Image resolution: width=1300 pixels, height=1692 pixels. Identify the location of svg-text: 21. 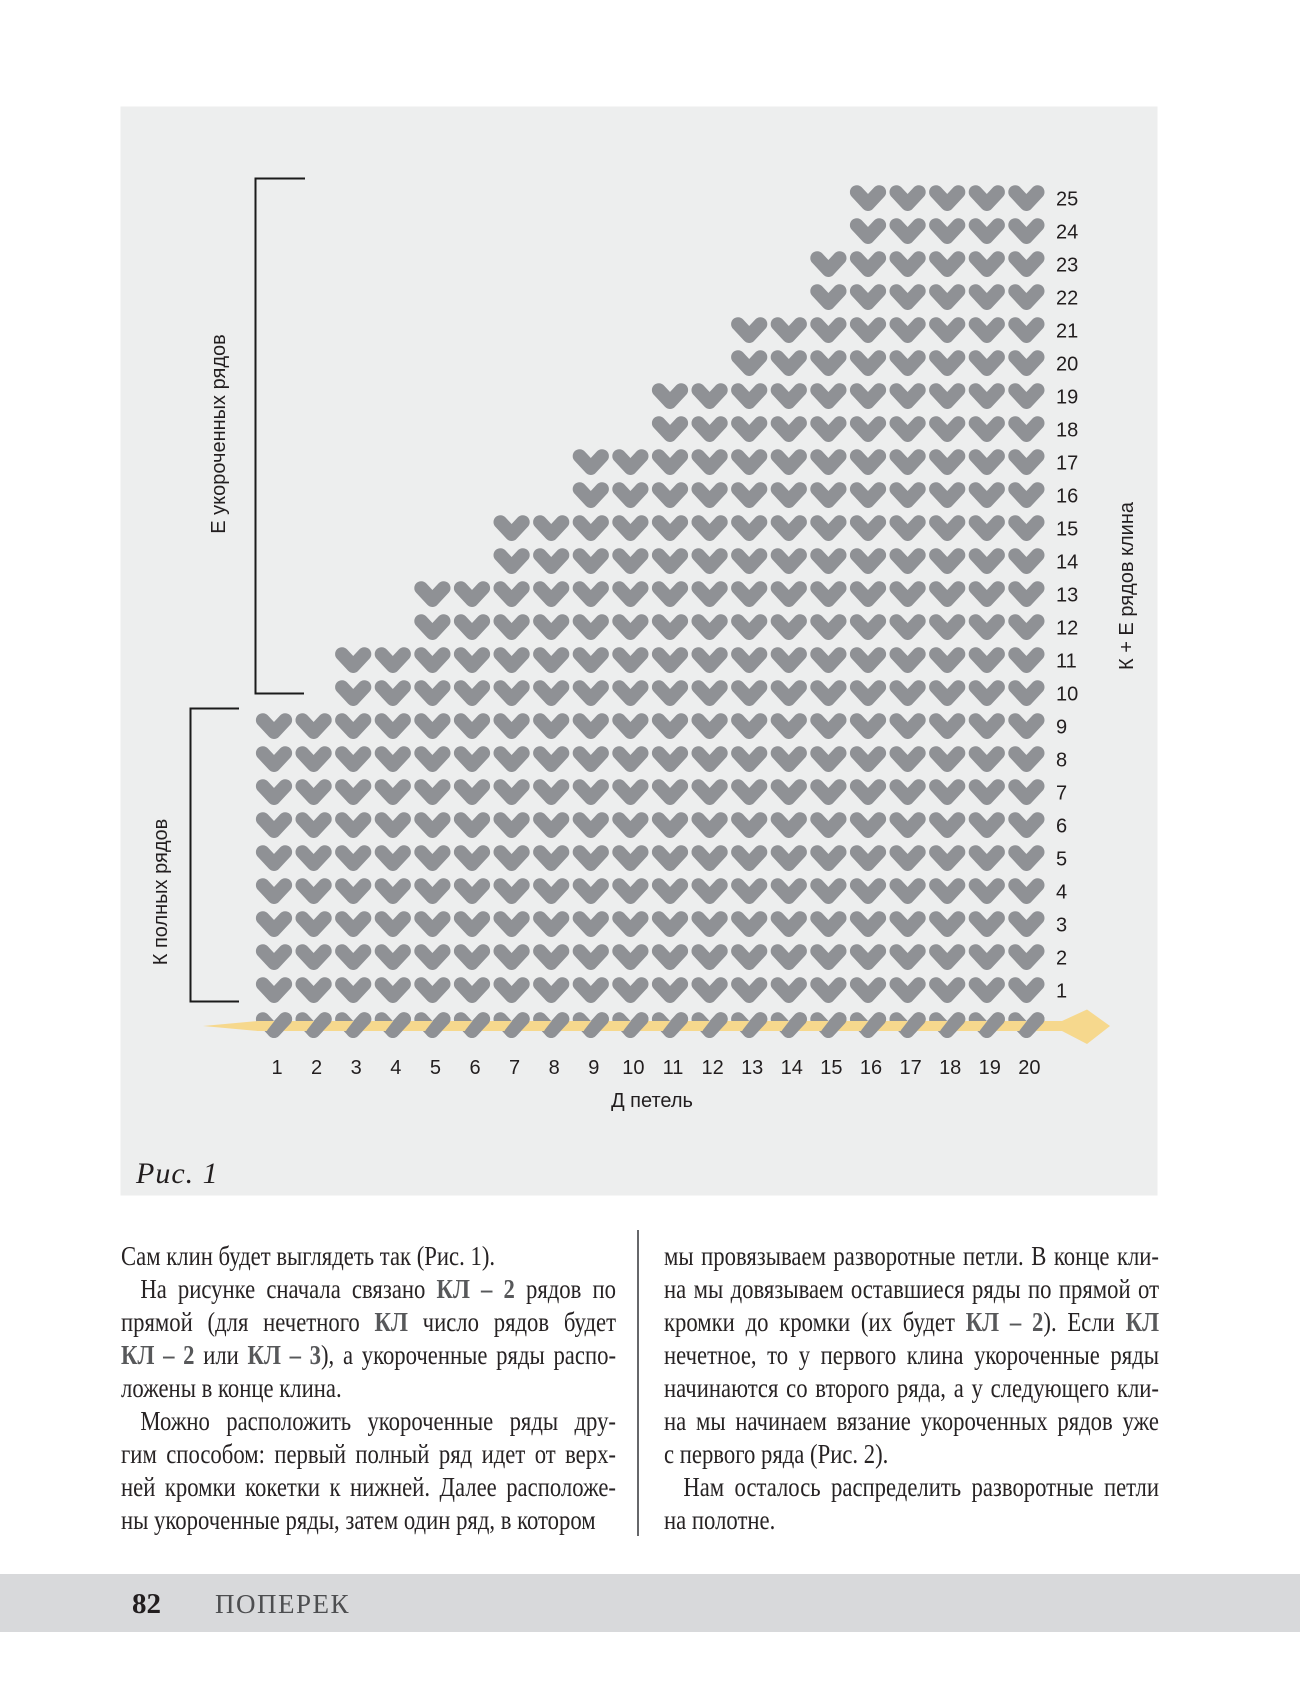
(1067, 332).